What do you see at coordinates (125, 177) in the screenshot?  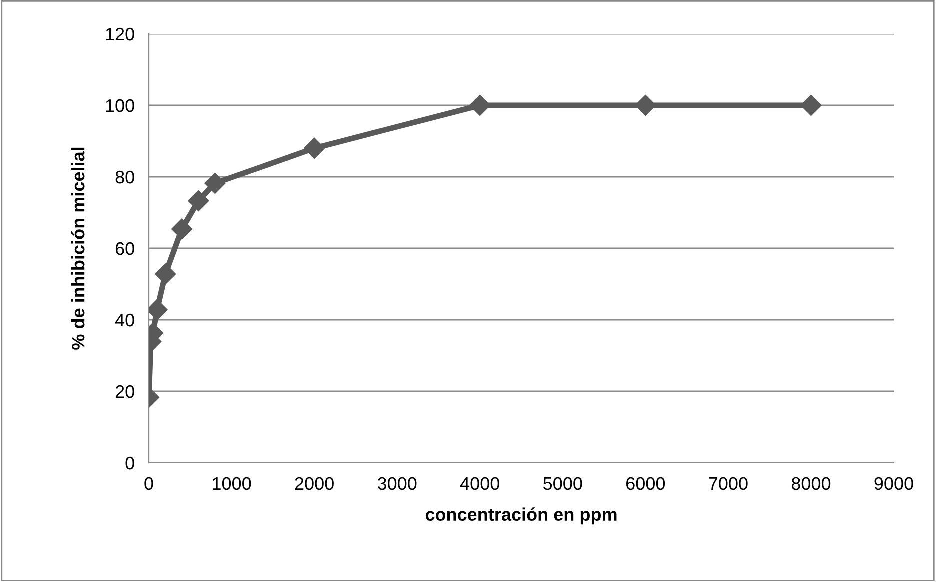 I see `y-tick-label: 80` at bounding box center [125, 177].